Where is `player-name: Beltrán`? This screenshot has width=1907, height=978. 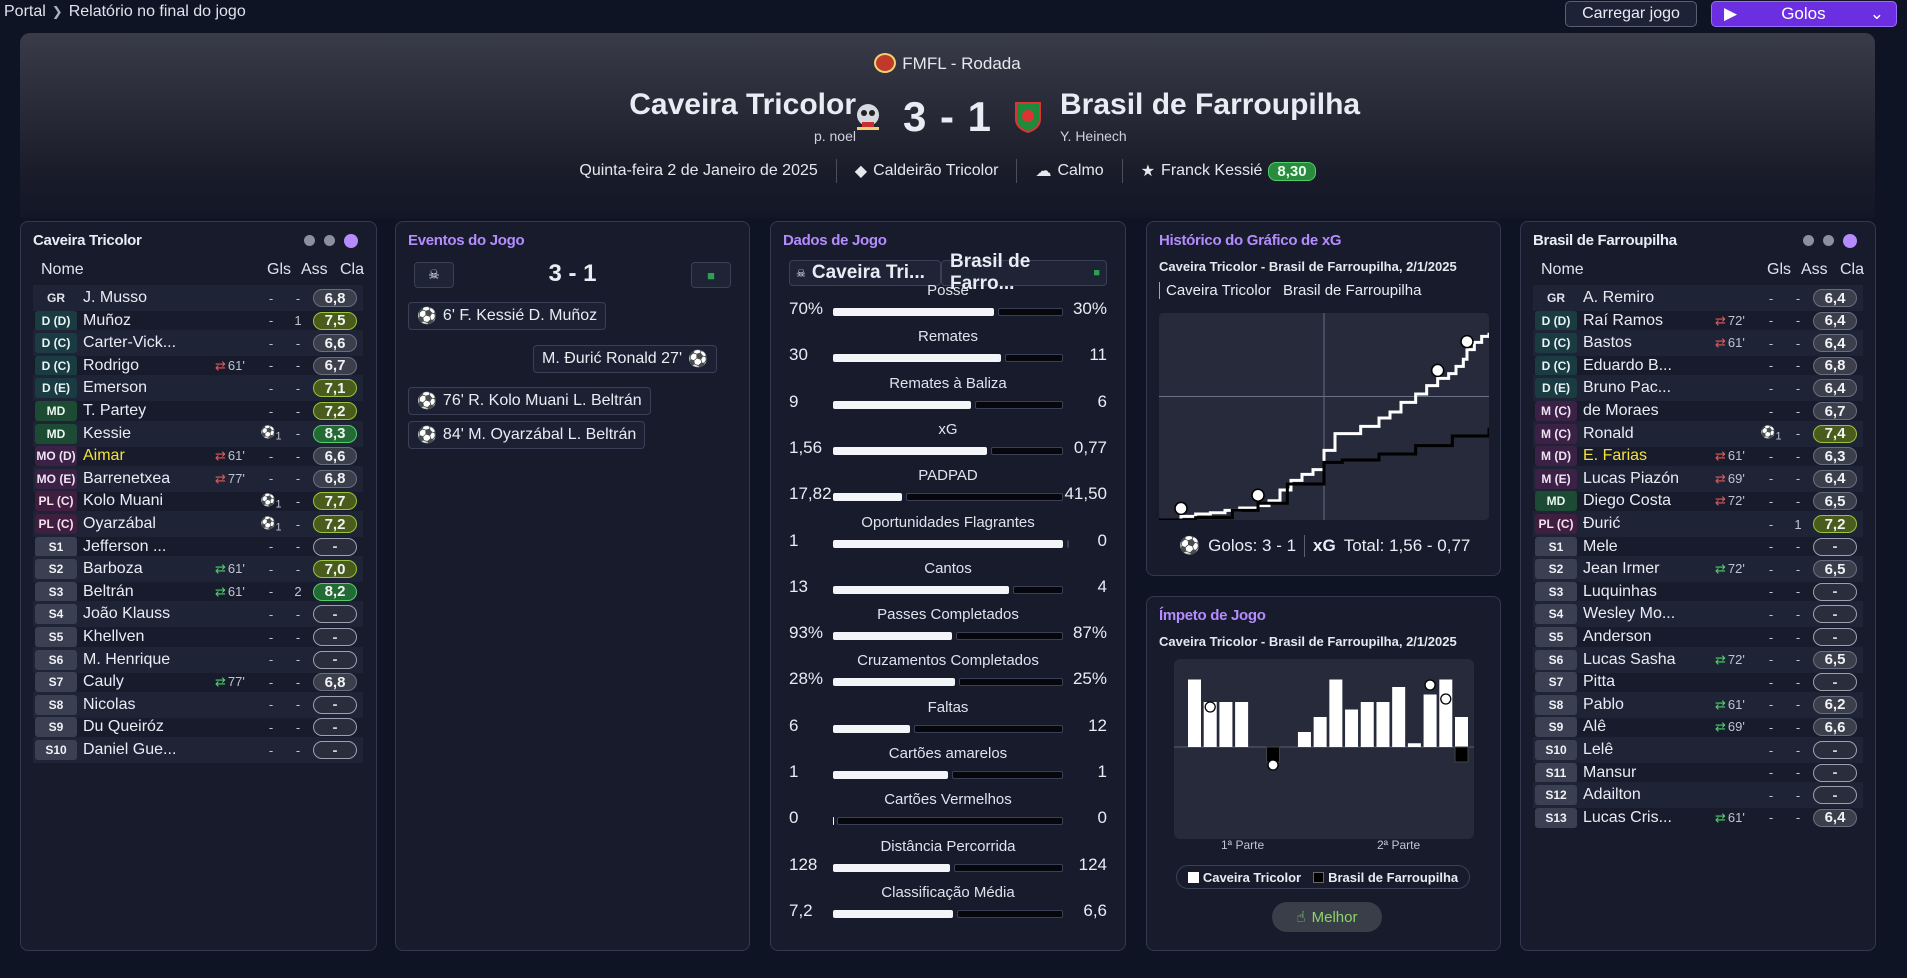 player-name: Beltrán is located at coordinates (108, 591).